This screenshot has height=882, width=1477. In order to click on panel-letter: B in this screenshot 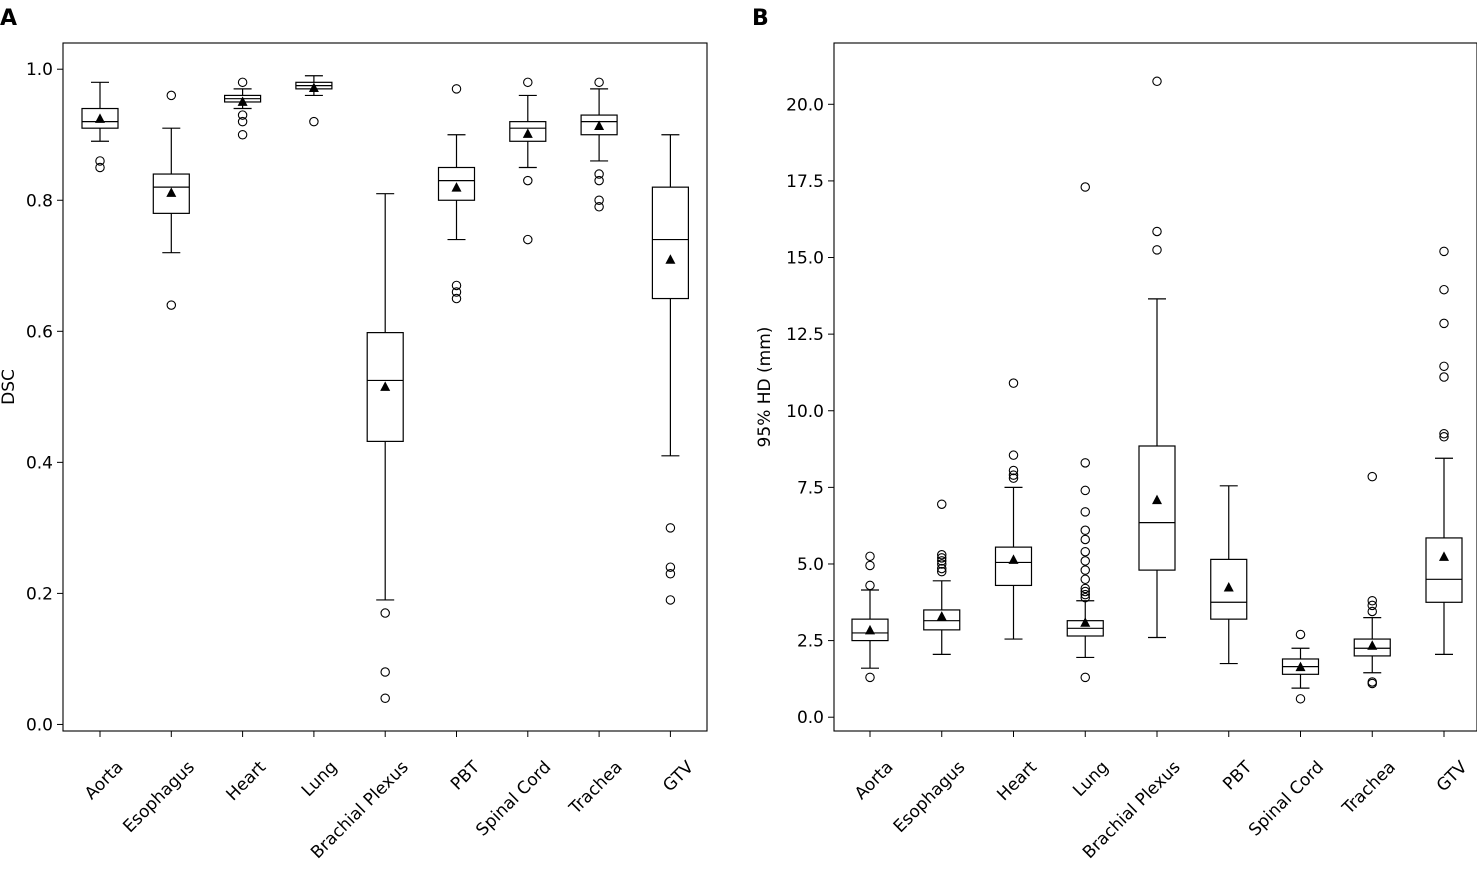, I will do `click(760, 18)`.